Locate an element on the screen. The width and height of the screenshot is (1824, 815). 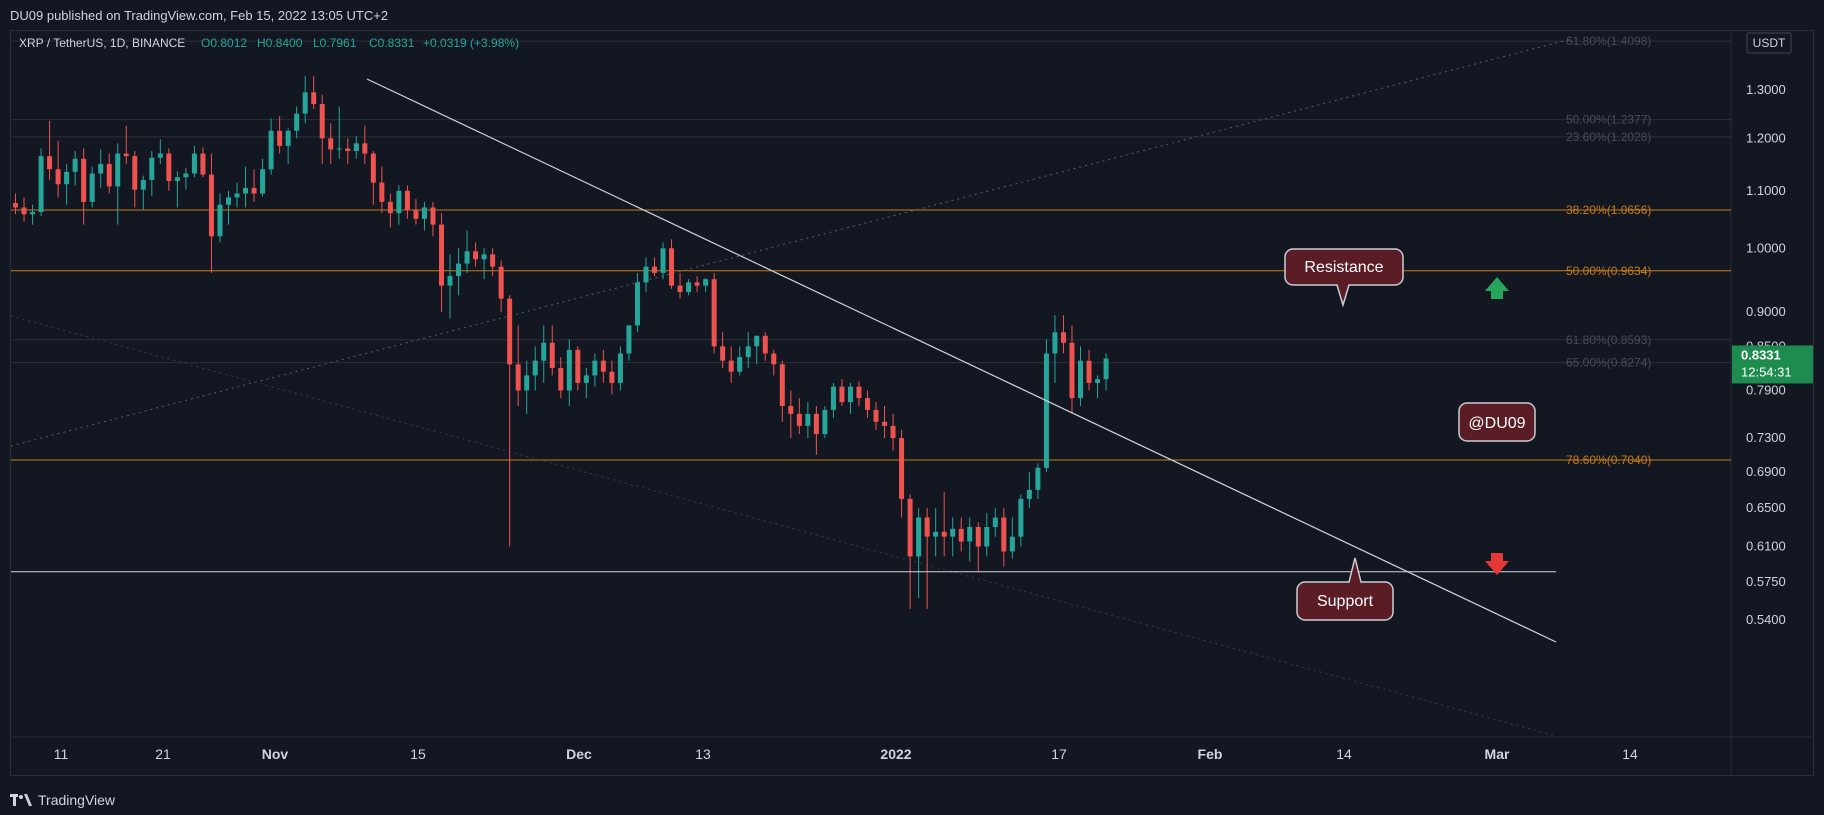
resistance-callout: Resistance is located at coordinates (1344, 278).